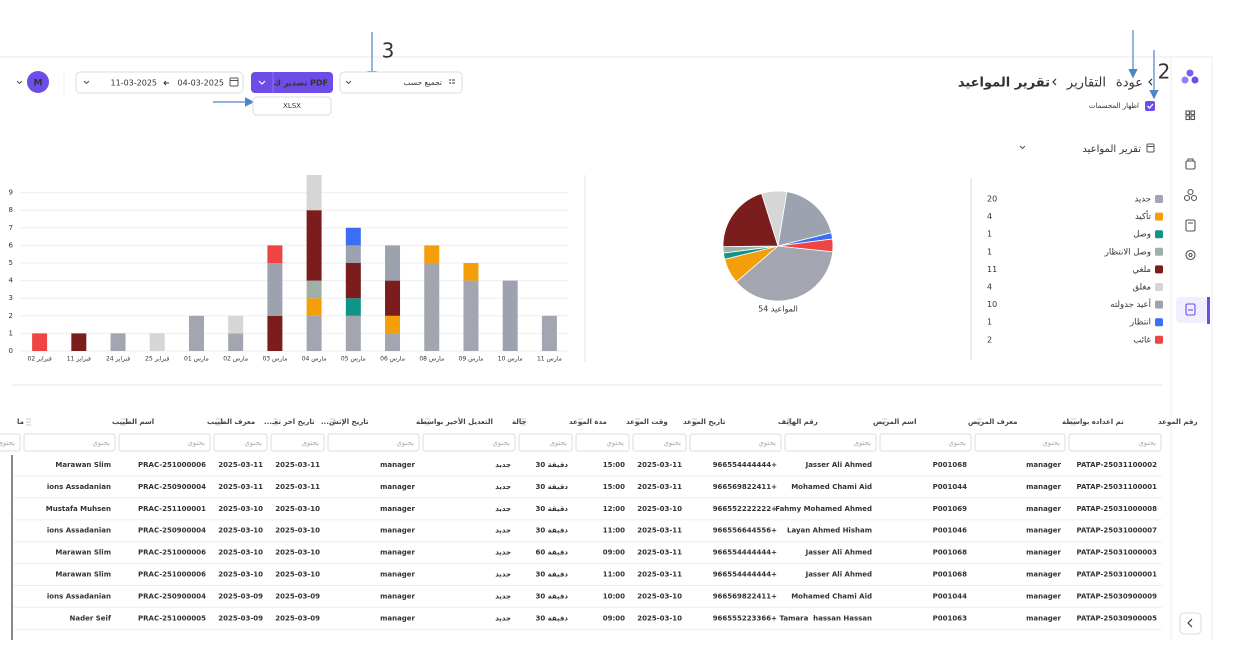  I want to click on export-button, so click(292, 82).